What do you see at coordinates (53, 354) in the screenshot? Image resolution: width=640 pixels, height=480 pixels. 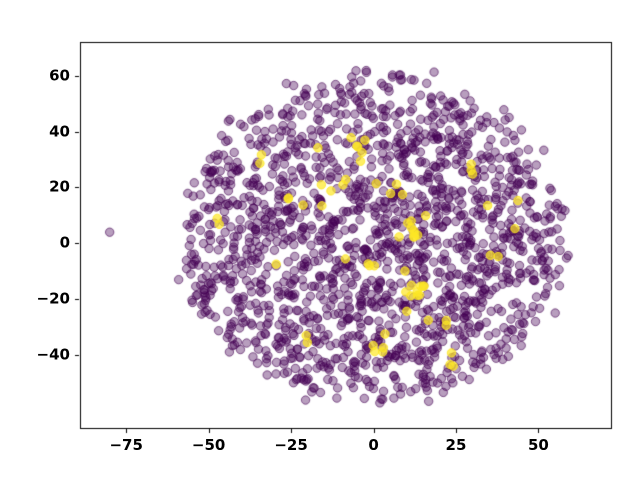 I see `y-tick-label: −40` at bounding box center [53, 354].